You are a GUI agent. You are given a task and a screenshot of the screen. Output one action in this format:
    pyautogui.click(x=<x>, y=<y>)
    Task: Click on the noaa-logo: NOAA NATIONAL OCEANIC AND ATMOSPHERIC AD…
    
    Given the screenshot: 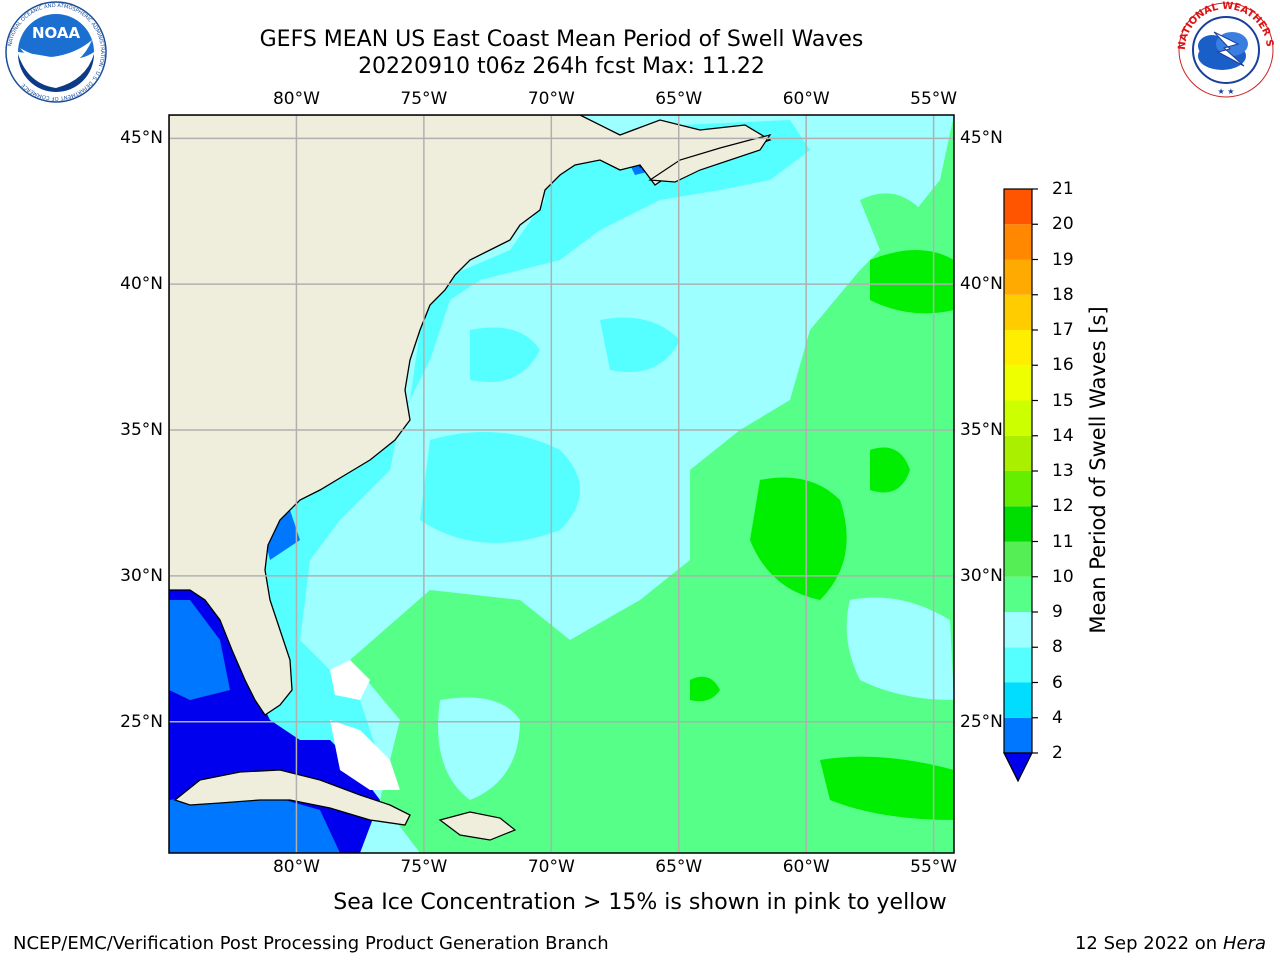 What is the action you would take?
    pyautogui.click(x=56, y=52)
    